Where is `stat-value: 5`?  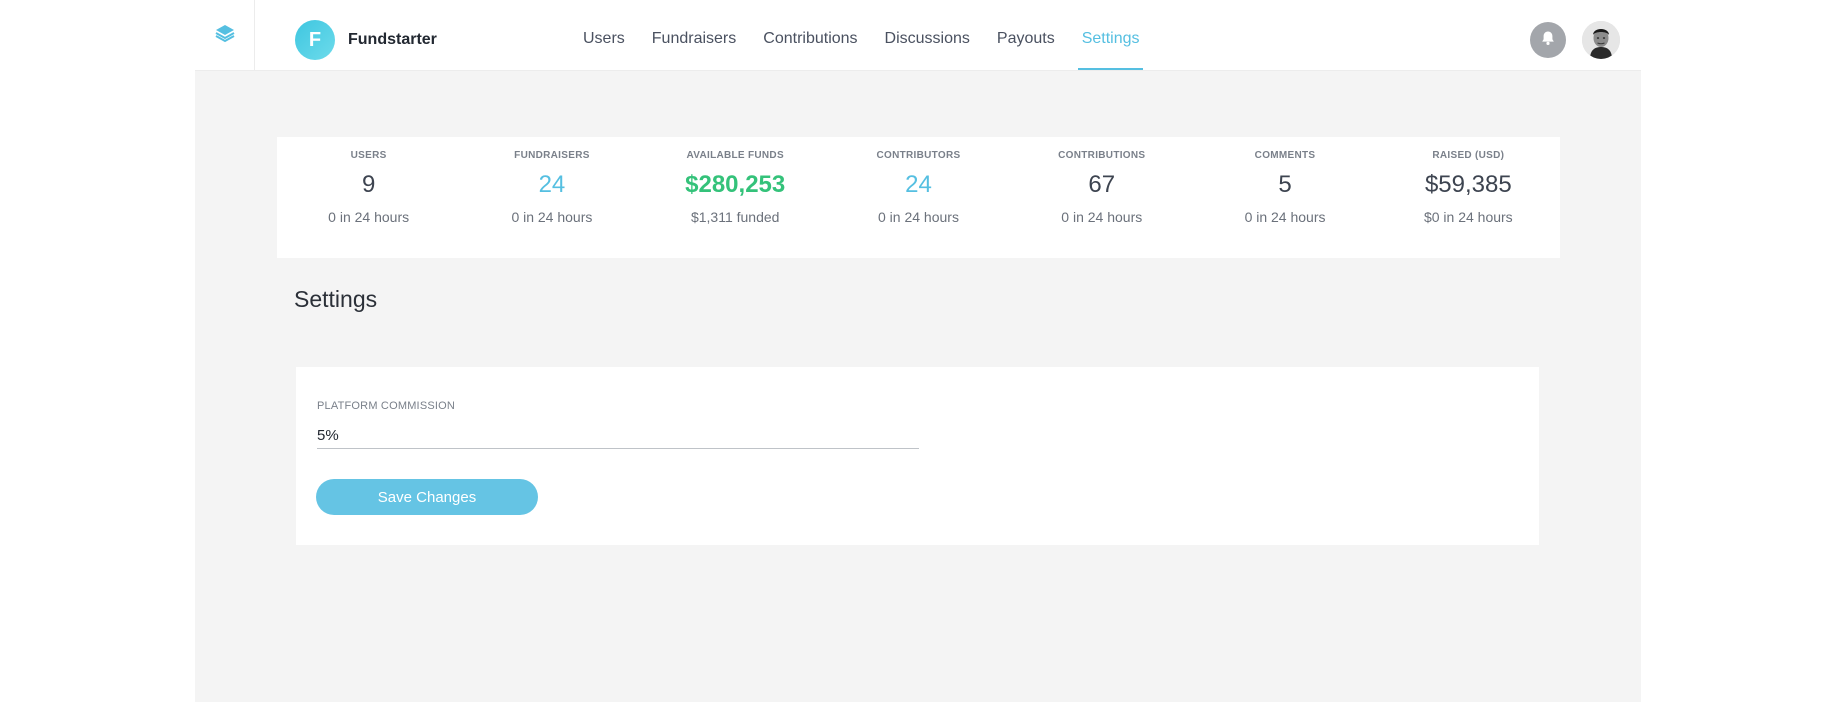 stat-value: 5 is located at coordinates (1285, 184).